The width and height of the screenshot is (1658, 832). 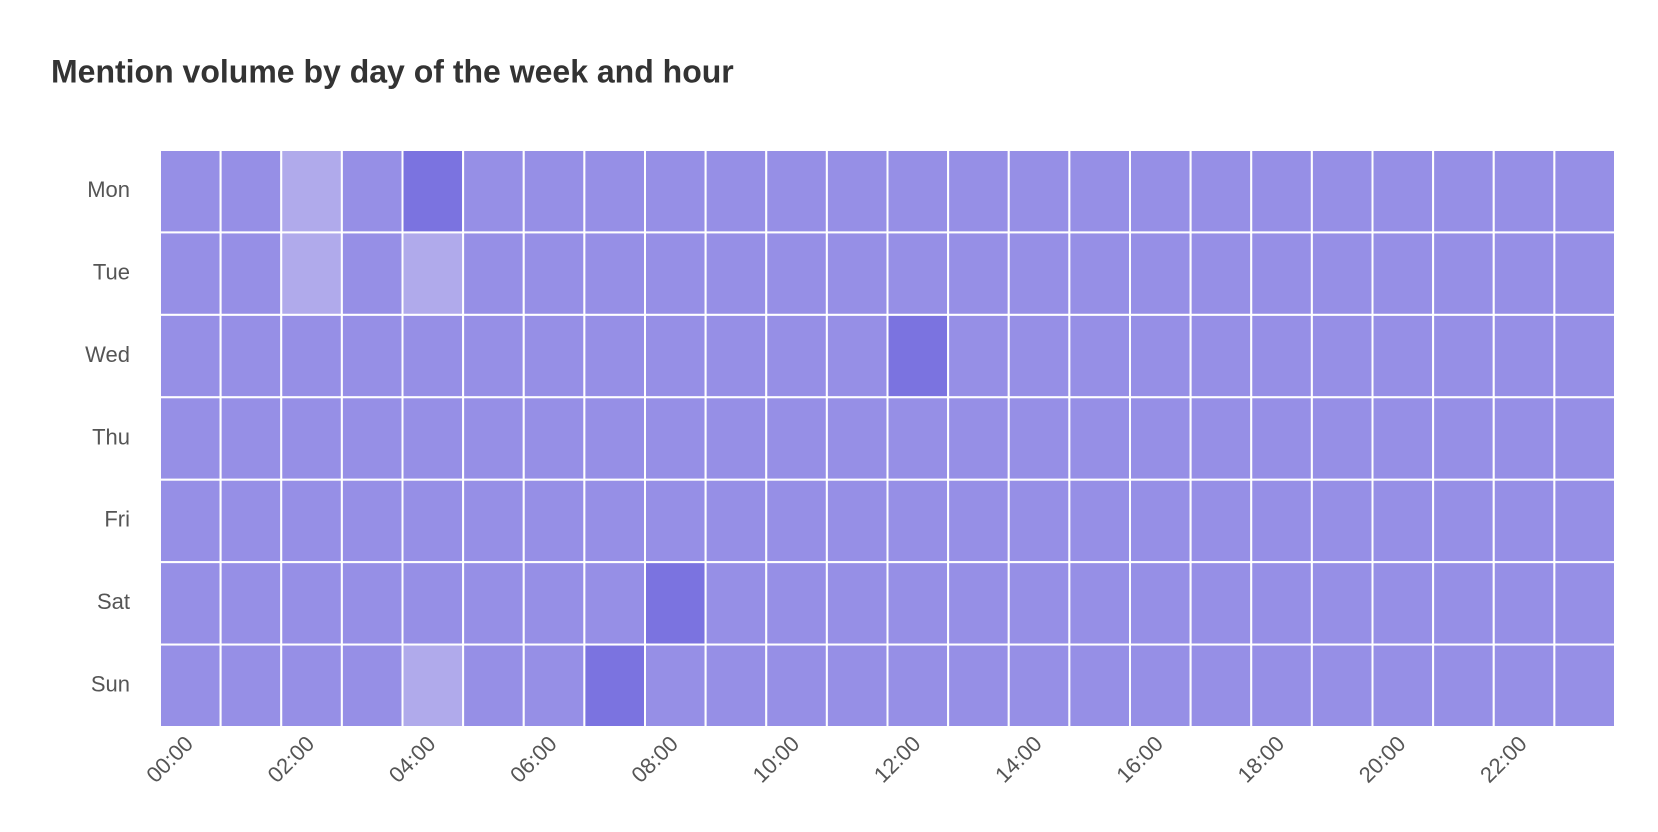 What do you see at coordinates (108, 189) in the screenshot?
I see `y-tick-label: Mon` at bounding box center [108, 189].